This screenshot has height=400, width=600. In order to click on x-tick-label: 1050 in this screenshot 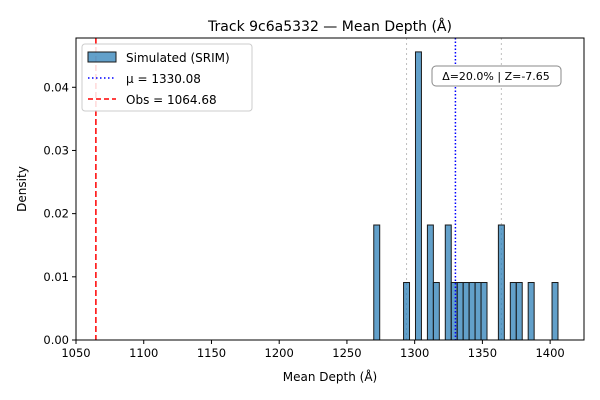, I will do `click(75, 353)`.